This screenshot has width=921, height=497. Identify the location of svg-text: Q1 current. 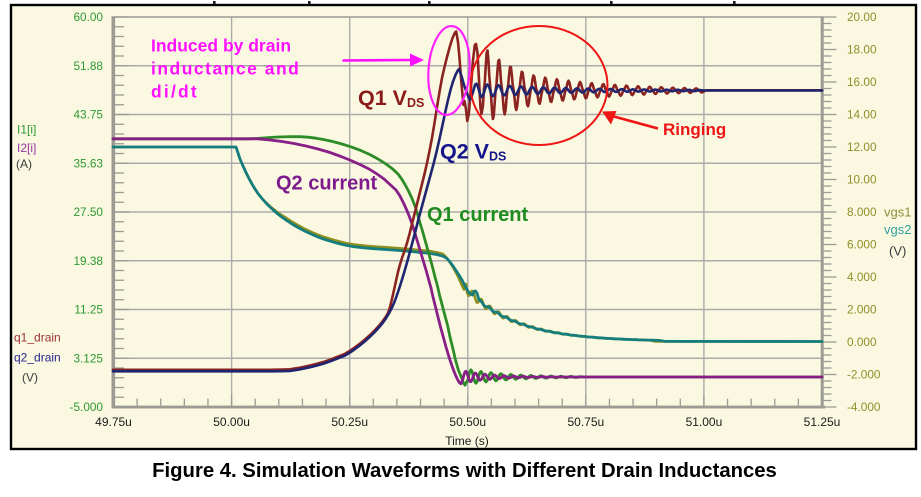
(477, 215).